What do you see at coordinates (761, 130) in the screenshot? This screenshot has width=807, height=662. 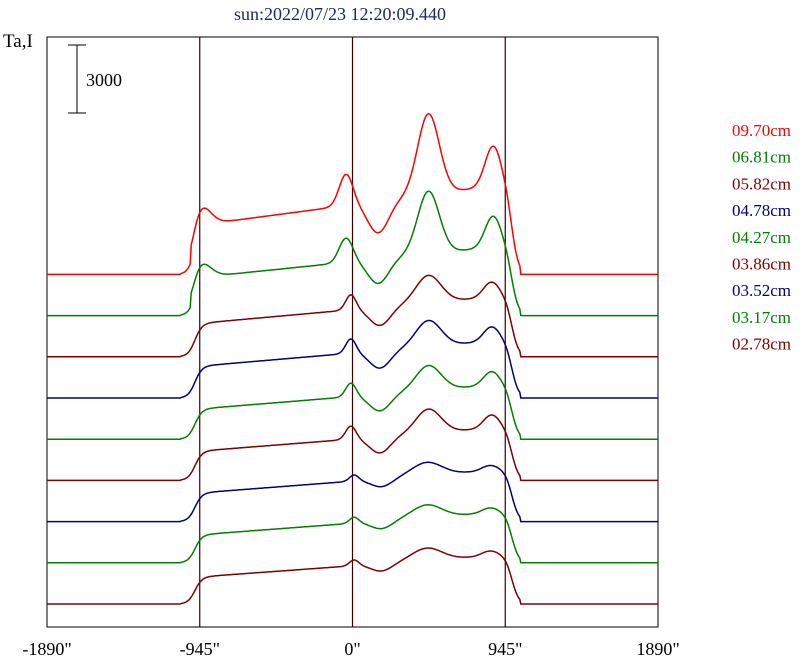 I see `legend-entry: 09.70cm` at bounding box center [761, 130].